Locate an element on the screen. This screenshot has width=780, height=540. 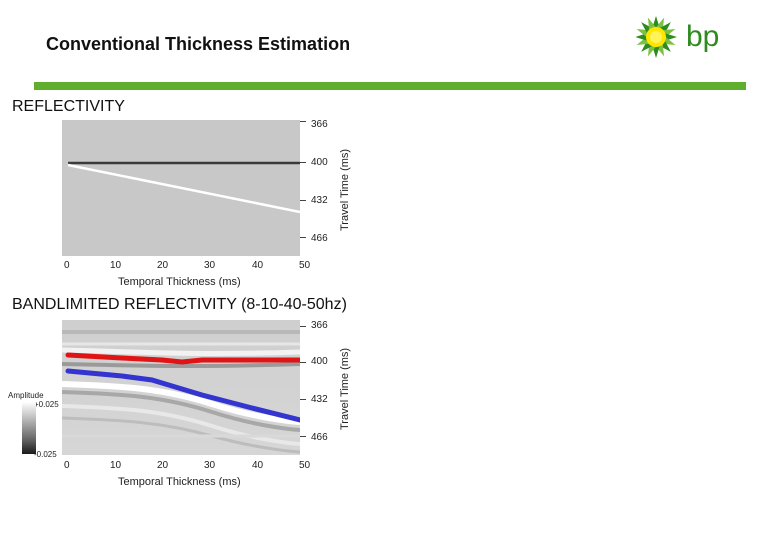
section-title-bandlimited: BANDLIMITED REFLECTIVITY (8-10-40-50hz) is located at coordinates (179, 304).